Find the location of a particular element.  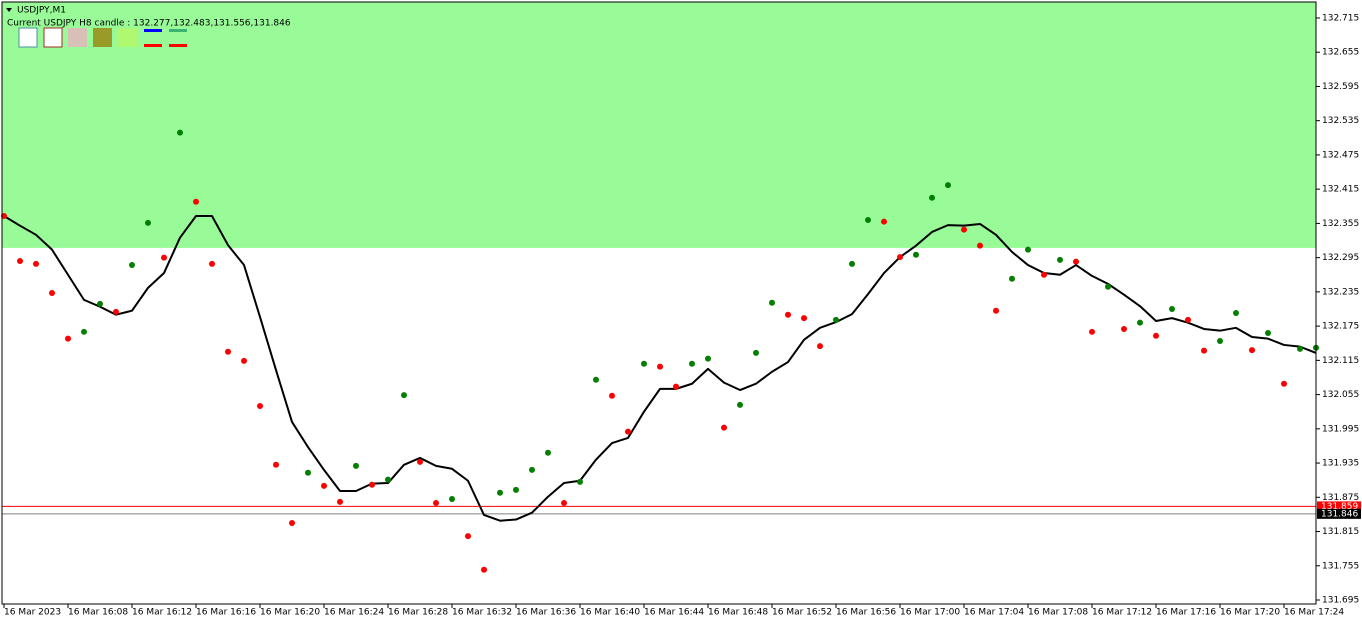

x-tick-label: 16 Mar 16:32 is located at coordinates (482, 613).